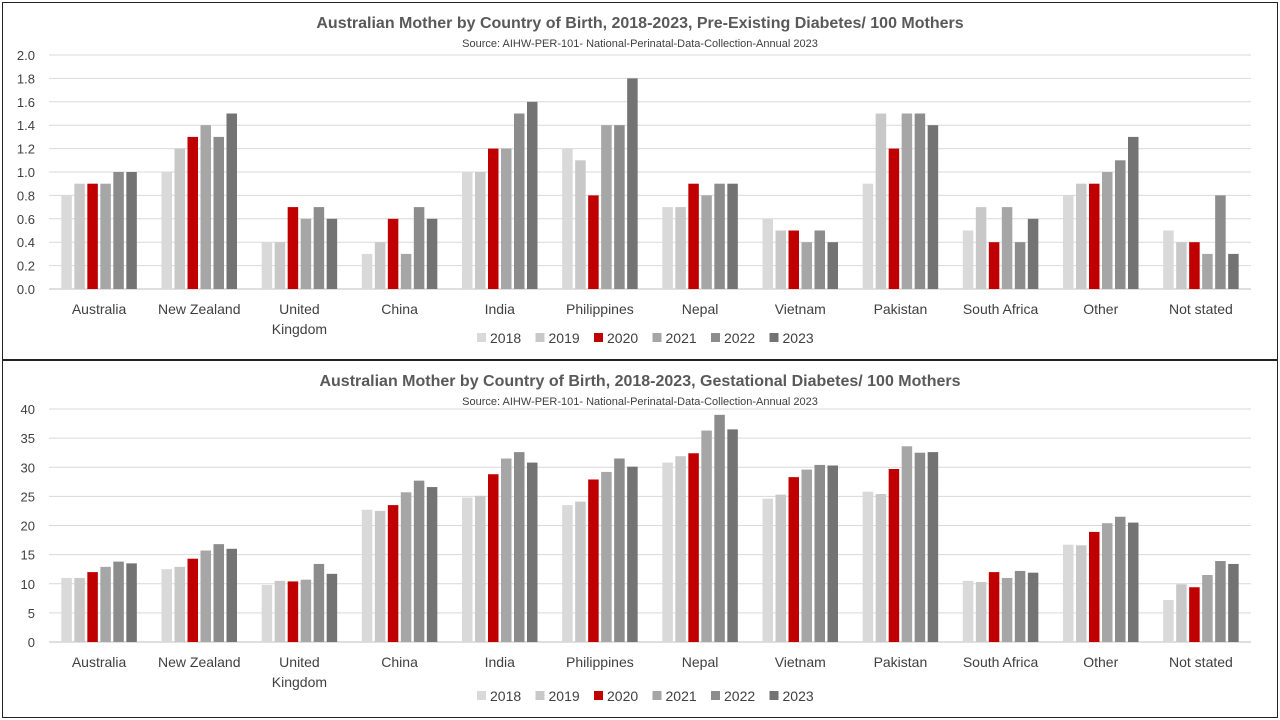 This screenshot has height=720, width=1280. Describe the element at coordinates (519, 201) in the screenshot. I see `bar-2022-india` at that location.